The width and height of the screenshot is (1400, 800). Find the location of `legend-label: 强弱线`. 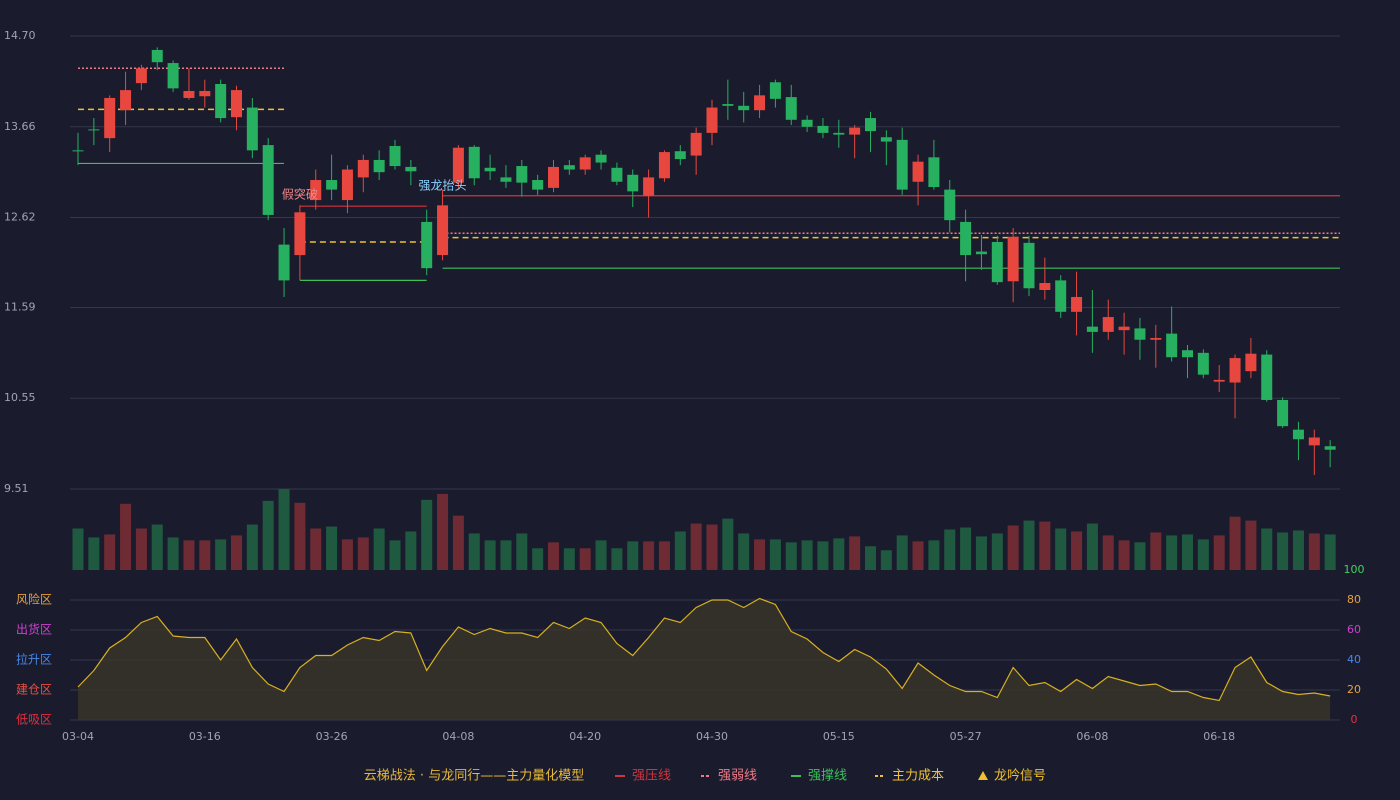

legend-label: 强弱线 is located at coordinates (737, 776).